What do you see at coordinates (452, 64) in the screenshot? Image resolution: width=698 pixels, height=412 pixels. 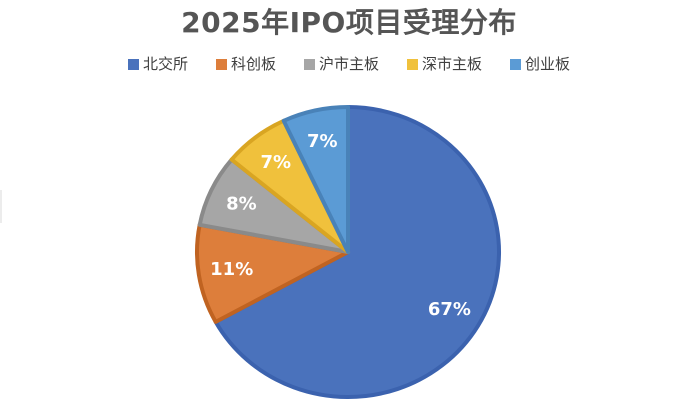 I see `legend-label: 深市主板` at bounding box center [452, 64].